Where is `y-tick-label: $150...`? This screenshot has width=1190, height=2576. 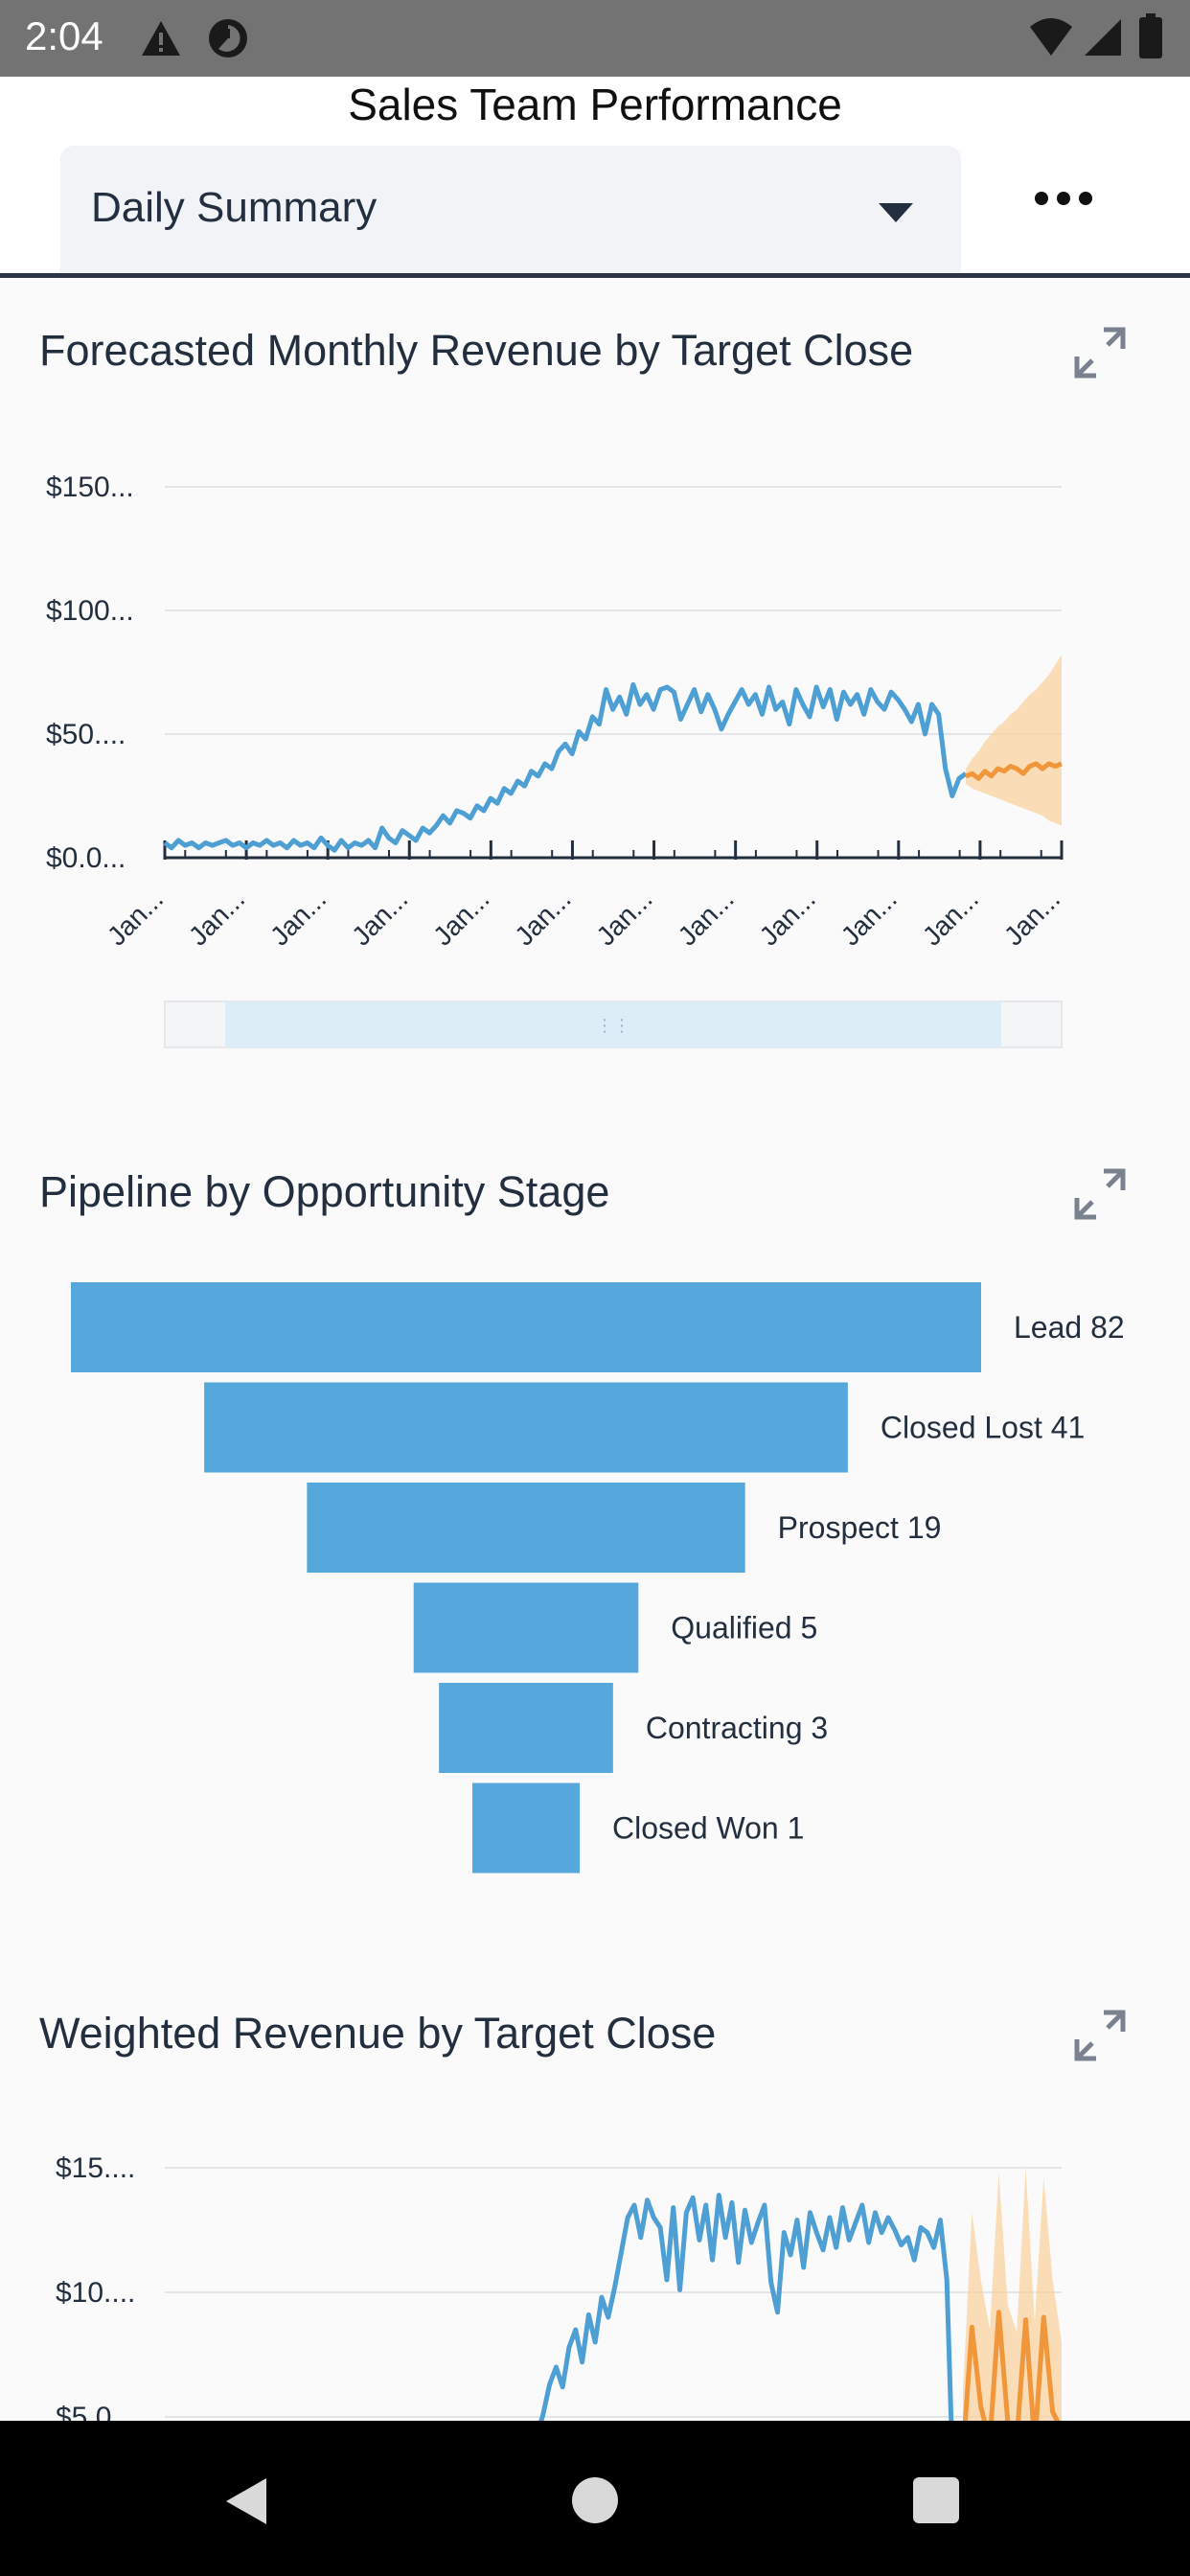
y-tick-label: $150... is located at coordinates (90, 487).